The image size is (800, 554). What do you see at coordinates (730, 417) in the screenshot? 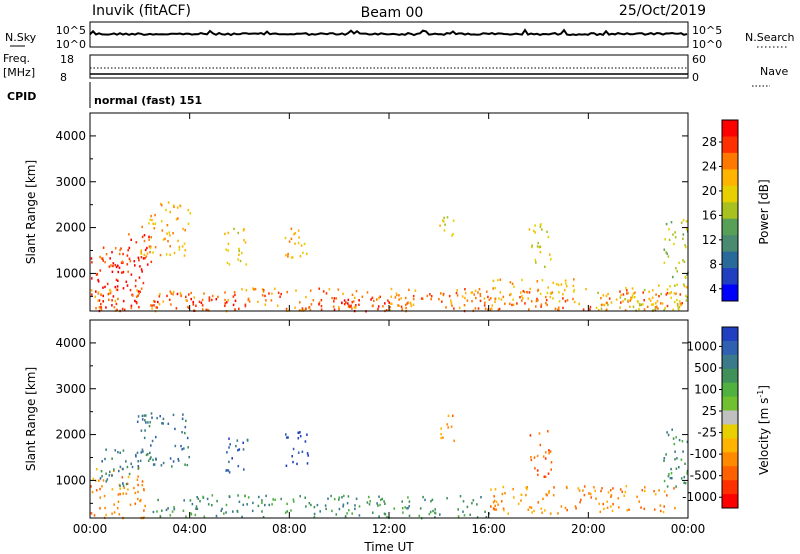
I see `colorbar-frame` at bounding box center [730, 417].